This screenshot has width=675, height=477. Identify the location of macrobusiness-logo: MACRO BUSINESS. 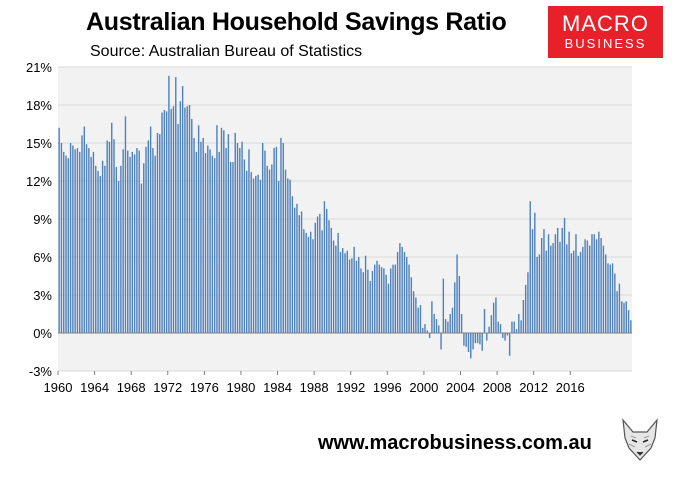
(605, 32).